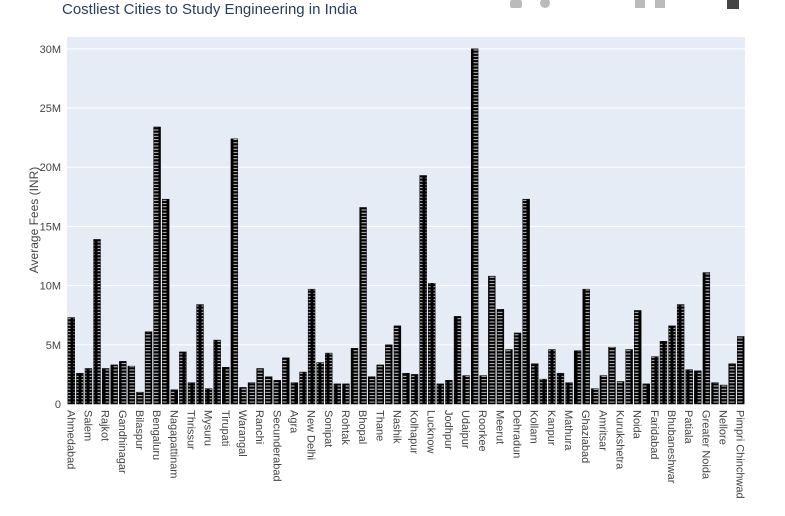 The image size is (785, 516). What do you see at coordinates (671, 447) in the screenshot?
I see `x-tick-label: Bhubaneshwar` at bounding box center [671, 447].